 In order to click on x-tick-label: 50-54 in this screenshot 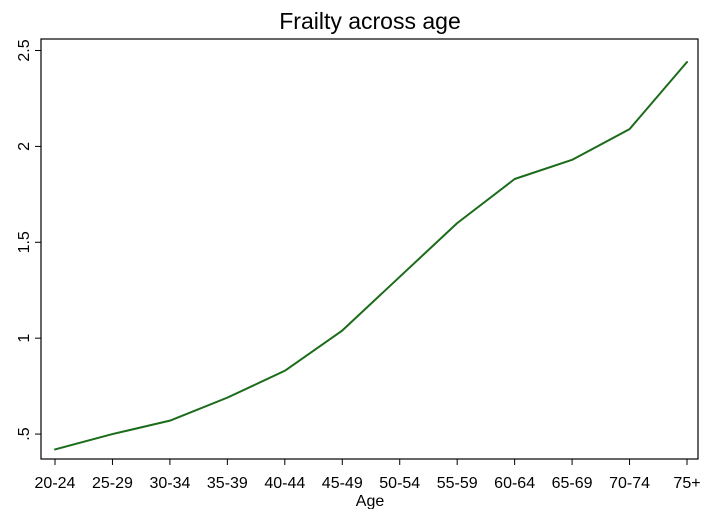, I will do `click(399, 483)`.